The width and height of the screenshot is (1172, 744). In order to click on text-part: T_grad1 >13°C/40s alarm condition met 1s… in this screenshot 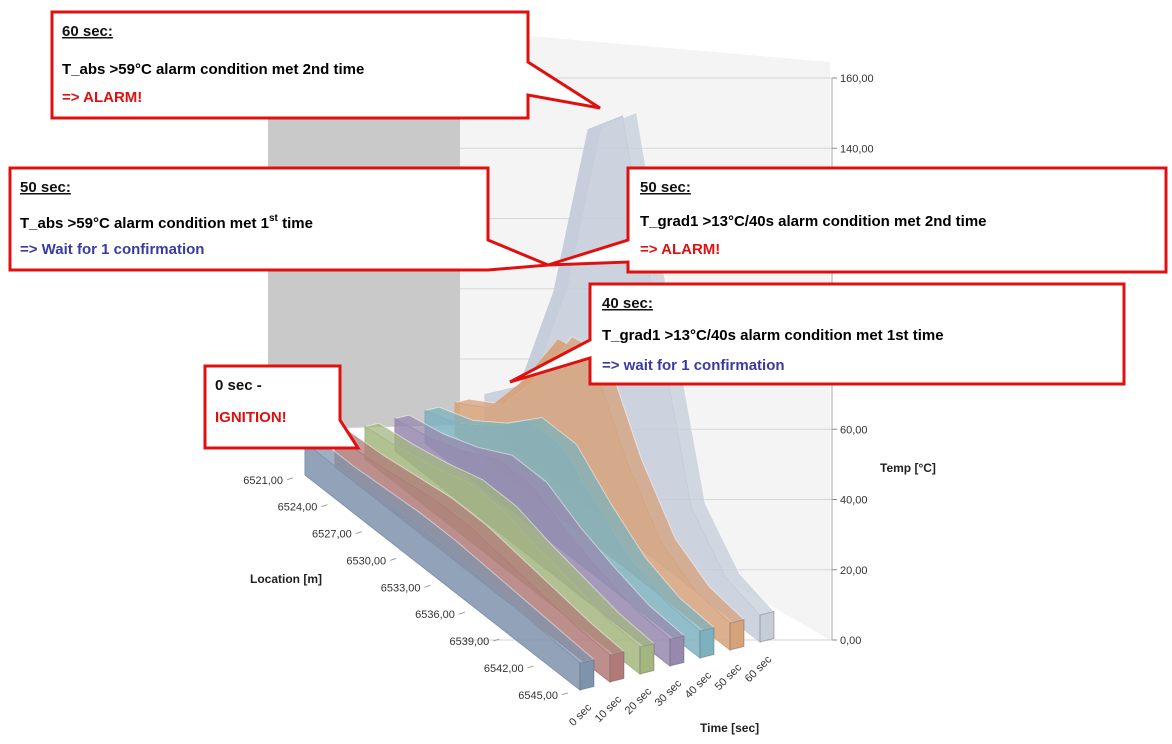, I will do `click(773, 335)`.